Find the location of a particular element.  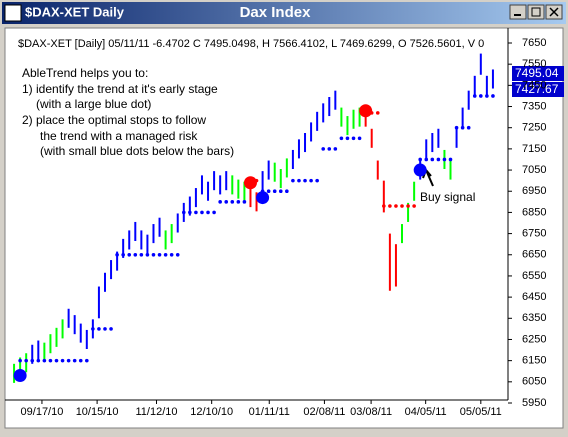

y-tick-label: 7250 is located at coordinates (534, 128).